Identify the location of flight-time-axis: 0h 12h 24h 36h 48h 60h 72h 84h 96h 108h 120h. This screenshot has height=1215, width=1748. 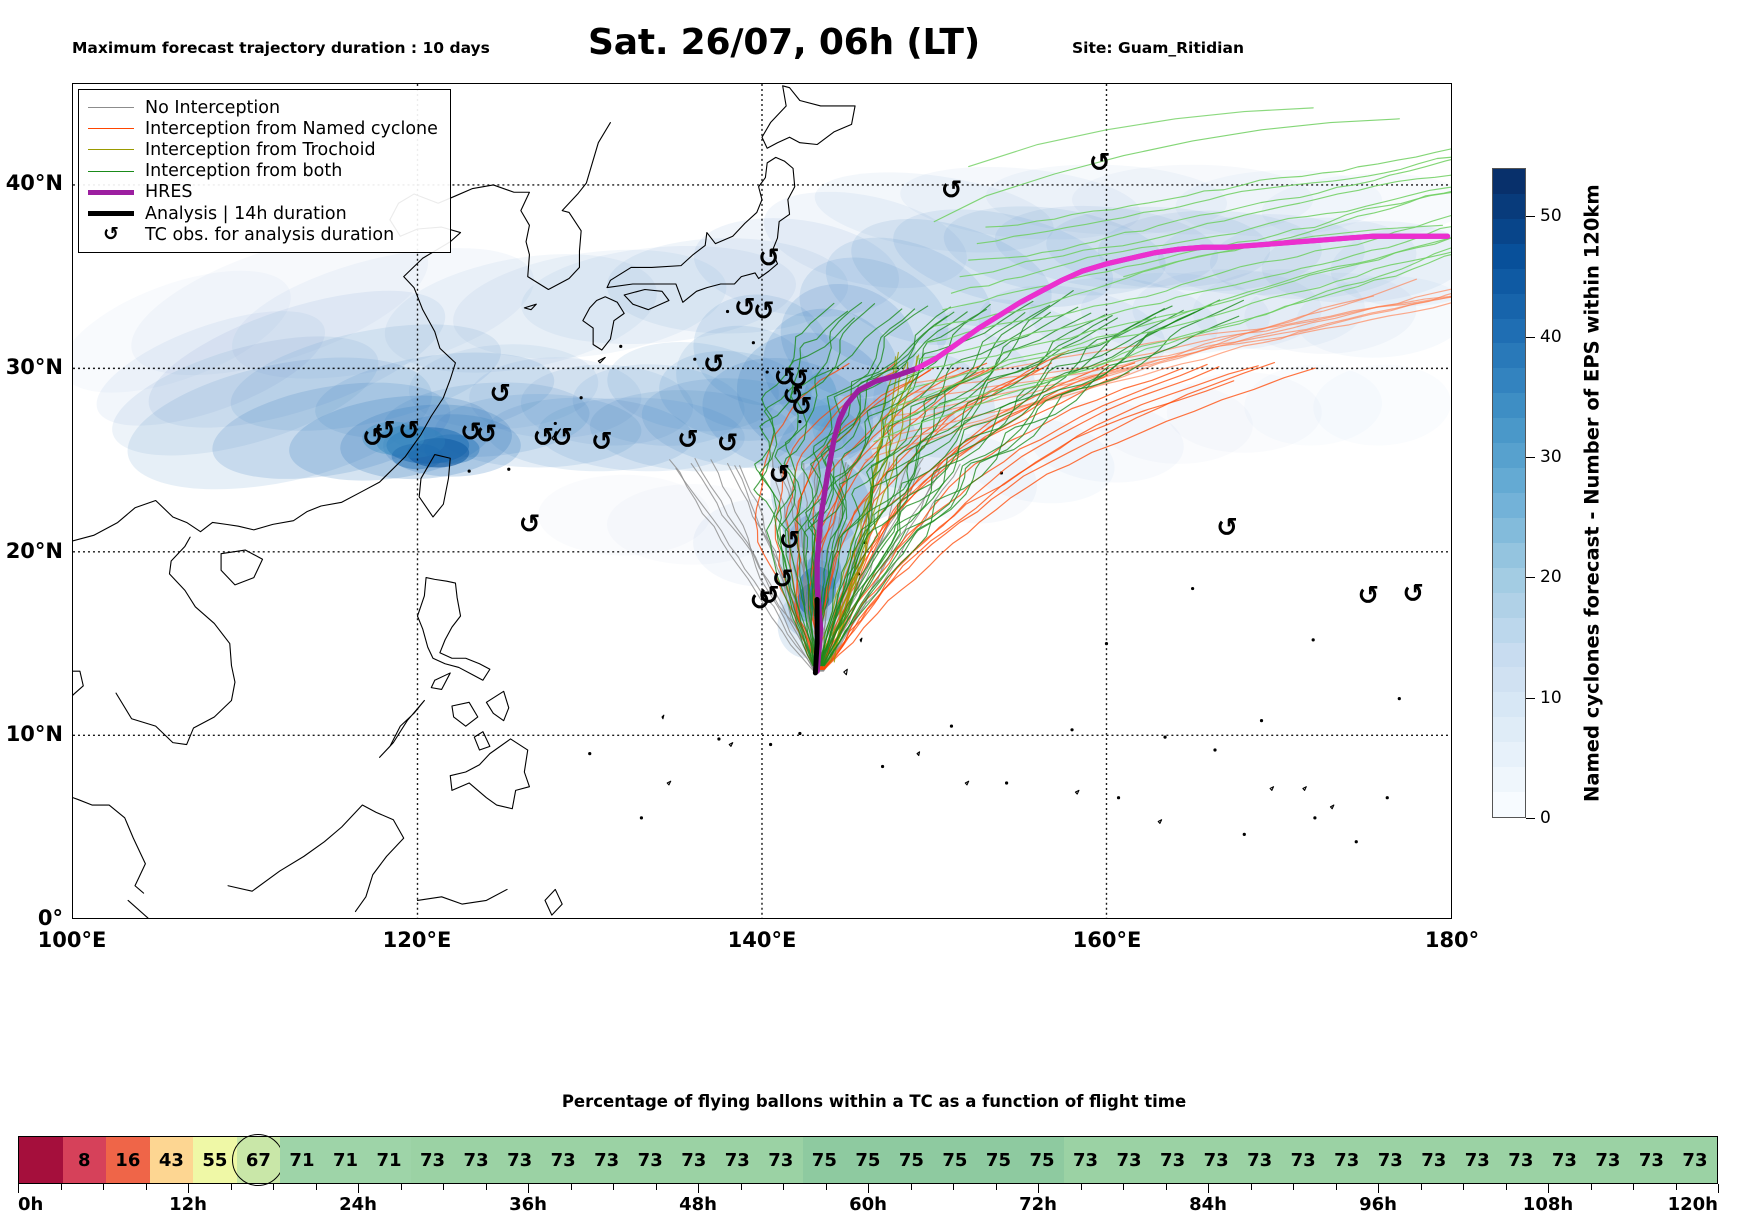
(868, 1199).